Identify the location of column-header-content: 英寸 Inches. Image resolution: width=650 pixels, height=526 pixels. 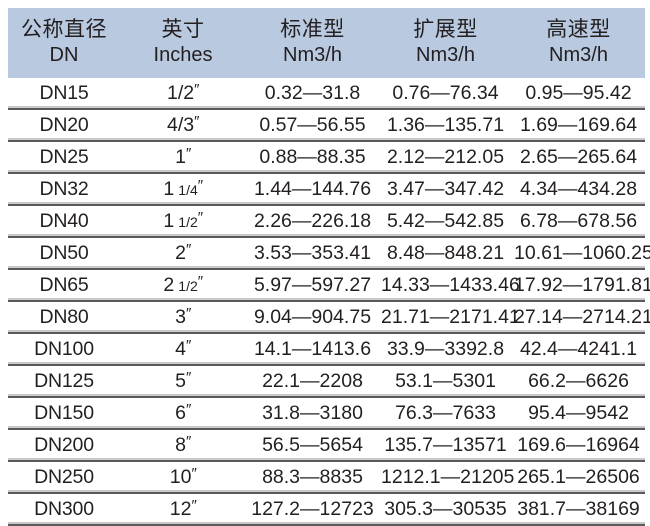
(183, 43).